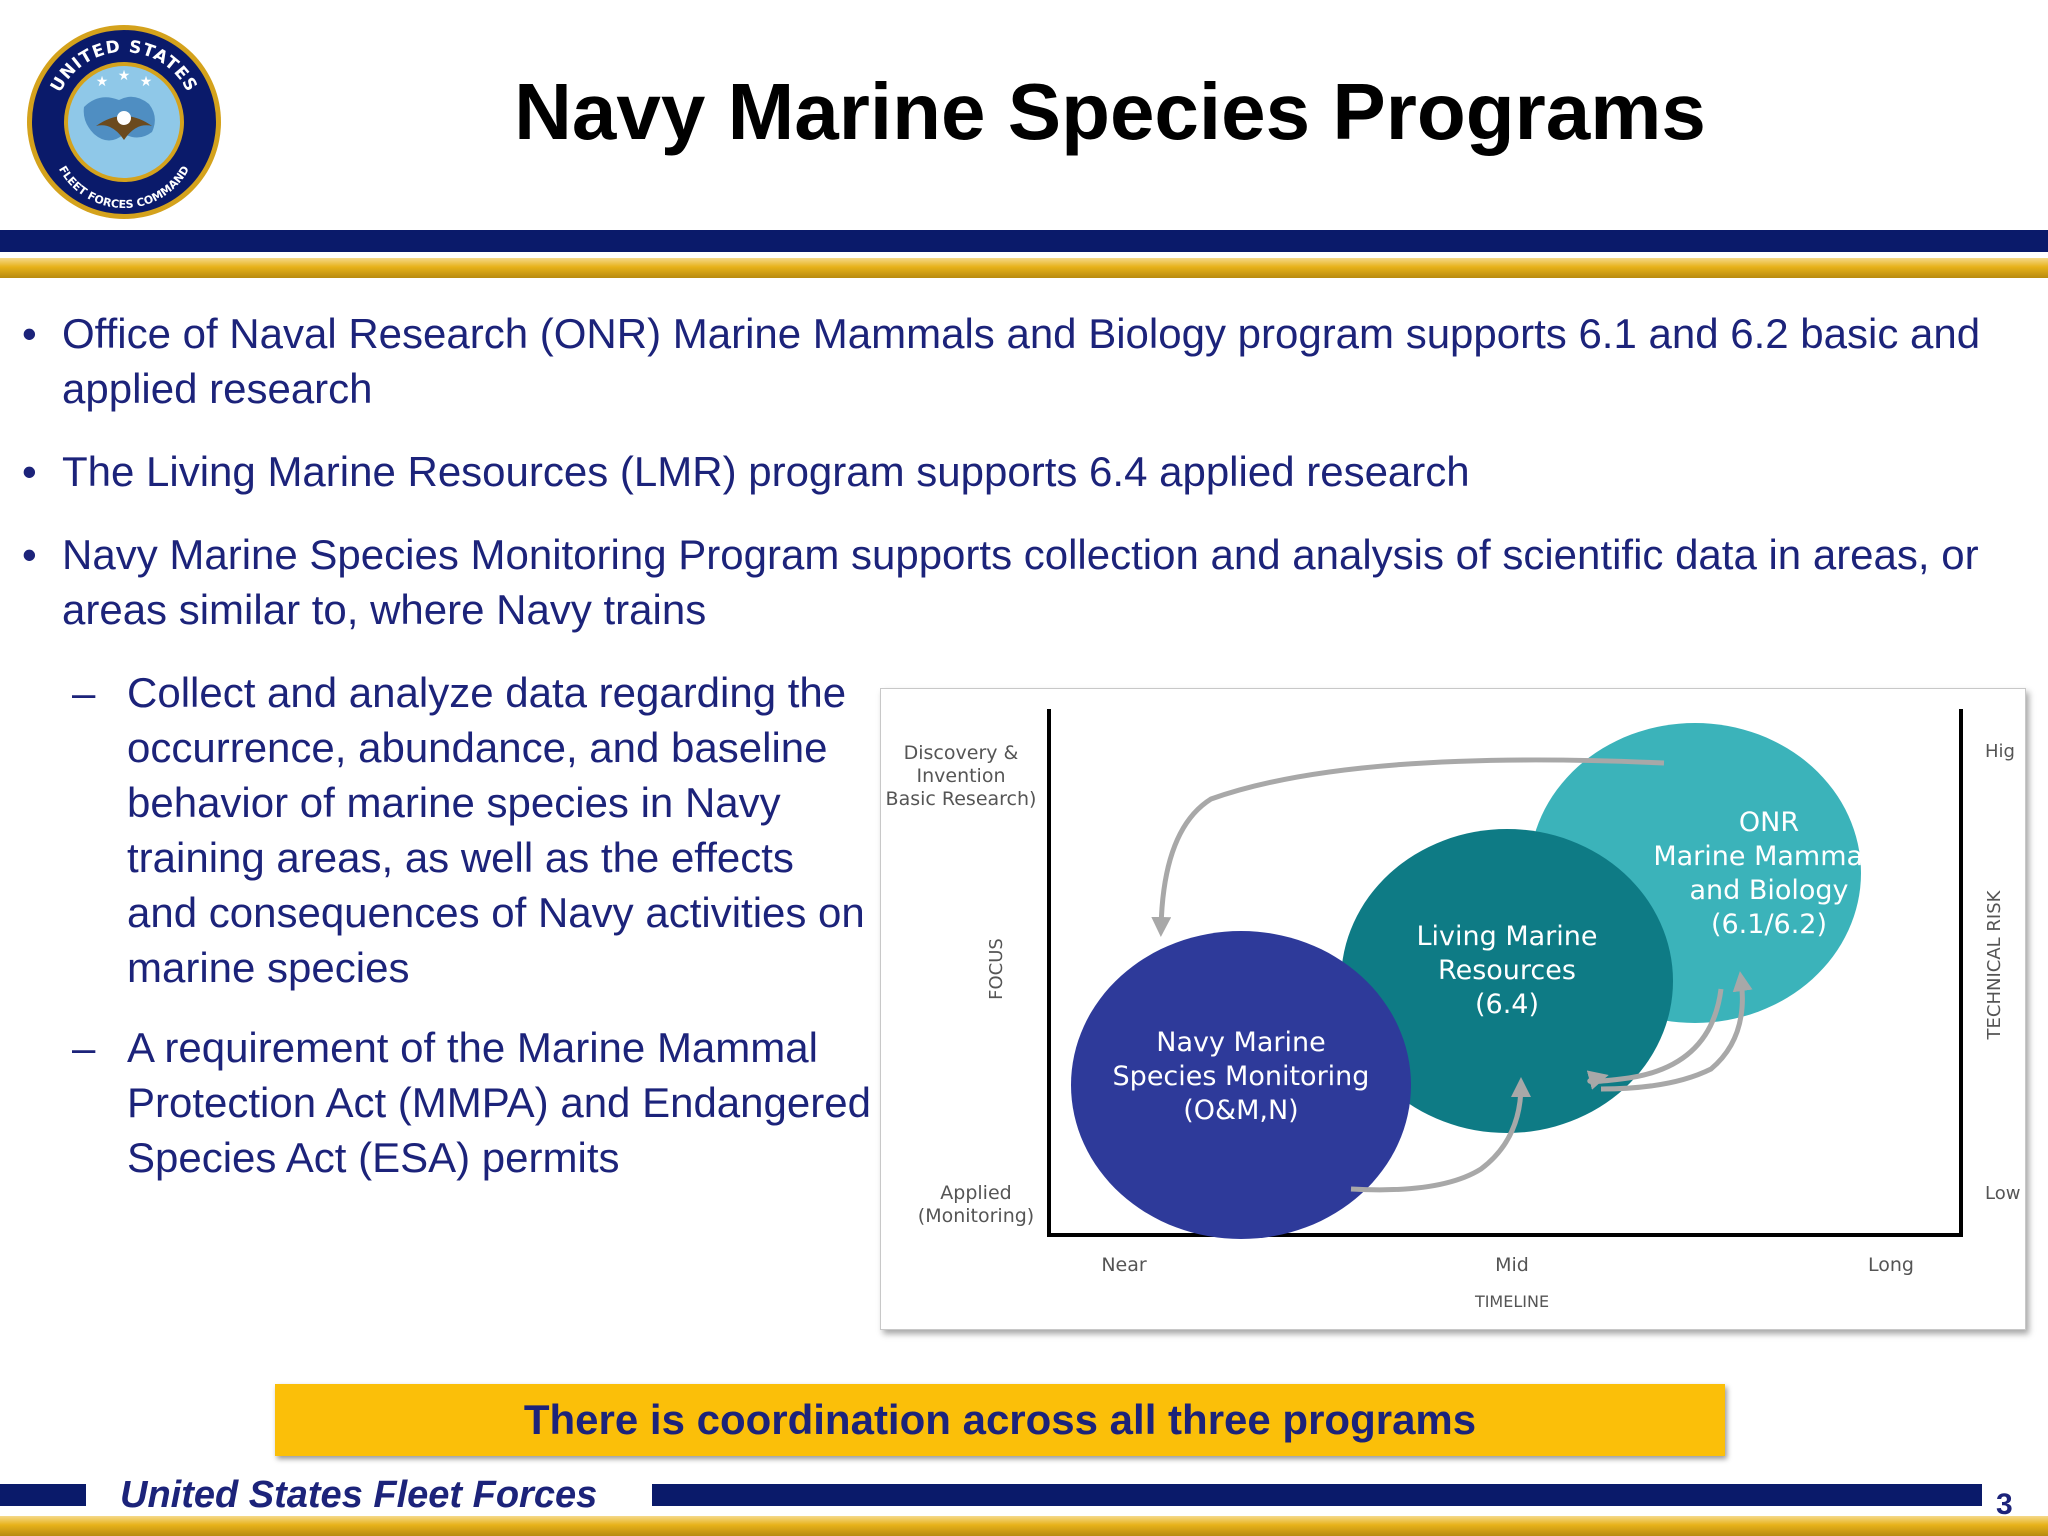  What do you see at coordinates (1769, 924) in the screenshot?
I see `onr-label-line: (6.1/6.2)` at bounding box center [1769, 924].